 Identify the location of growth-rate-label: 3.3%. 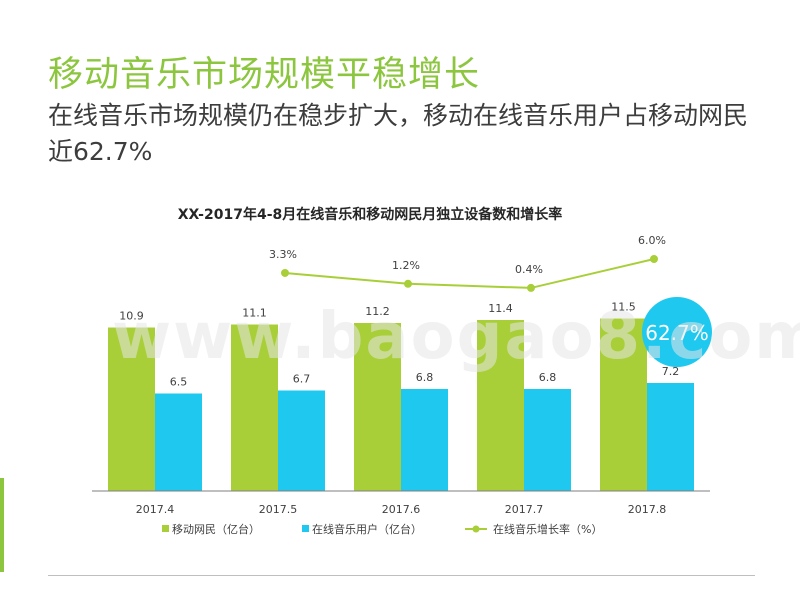
(283, 254).